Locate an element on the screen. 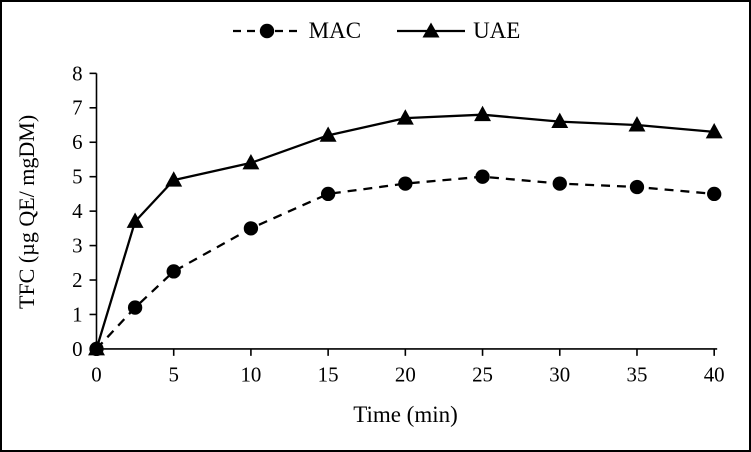 The height and width of the screenshot is (452, 751). y-tick-label: 3 is located at coordinates (77, 246).